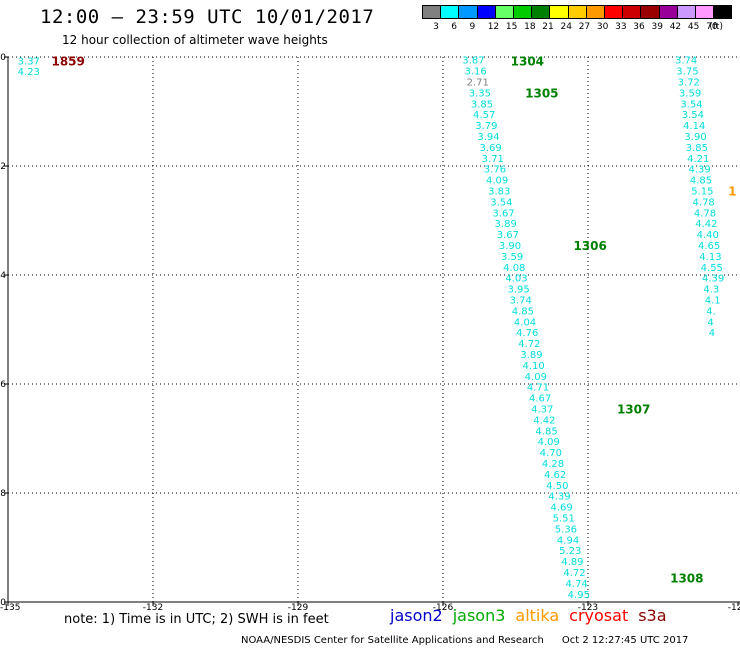  Describe the element at coordinates (694, 126) in the screenshot. I see `wave-height-value: 4.14` at that location.